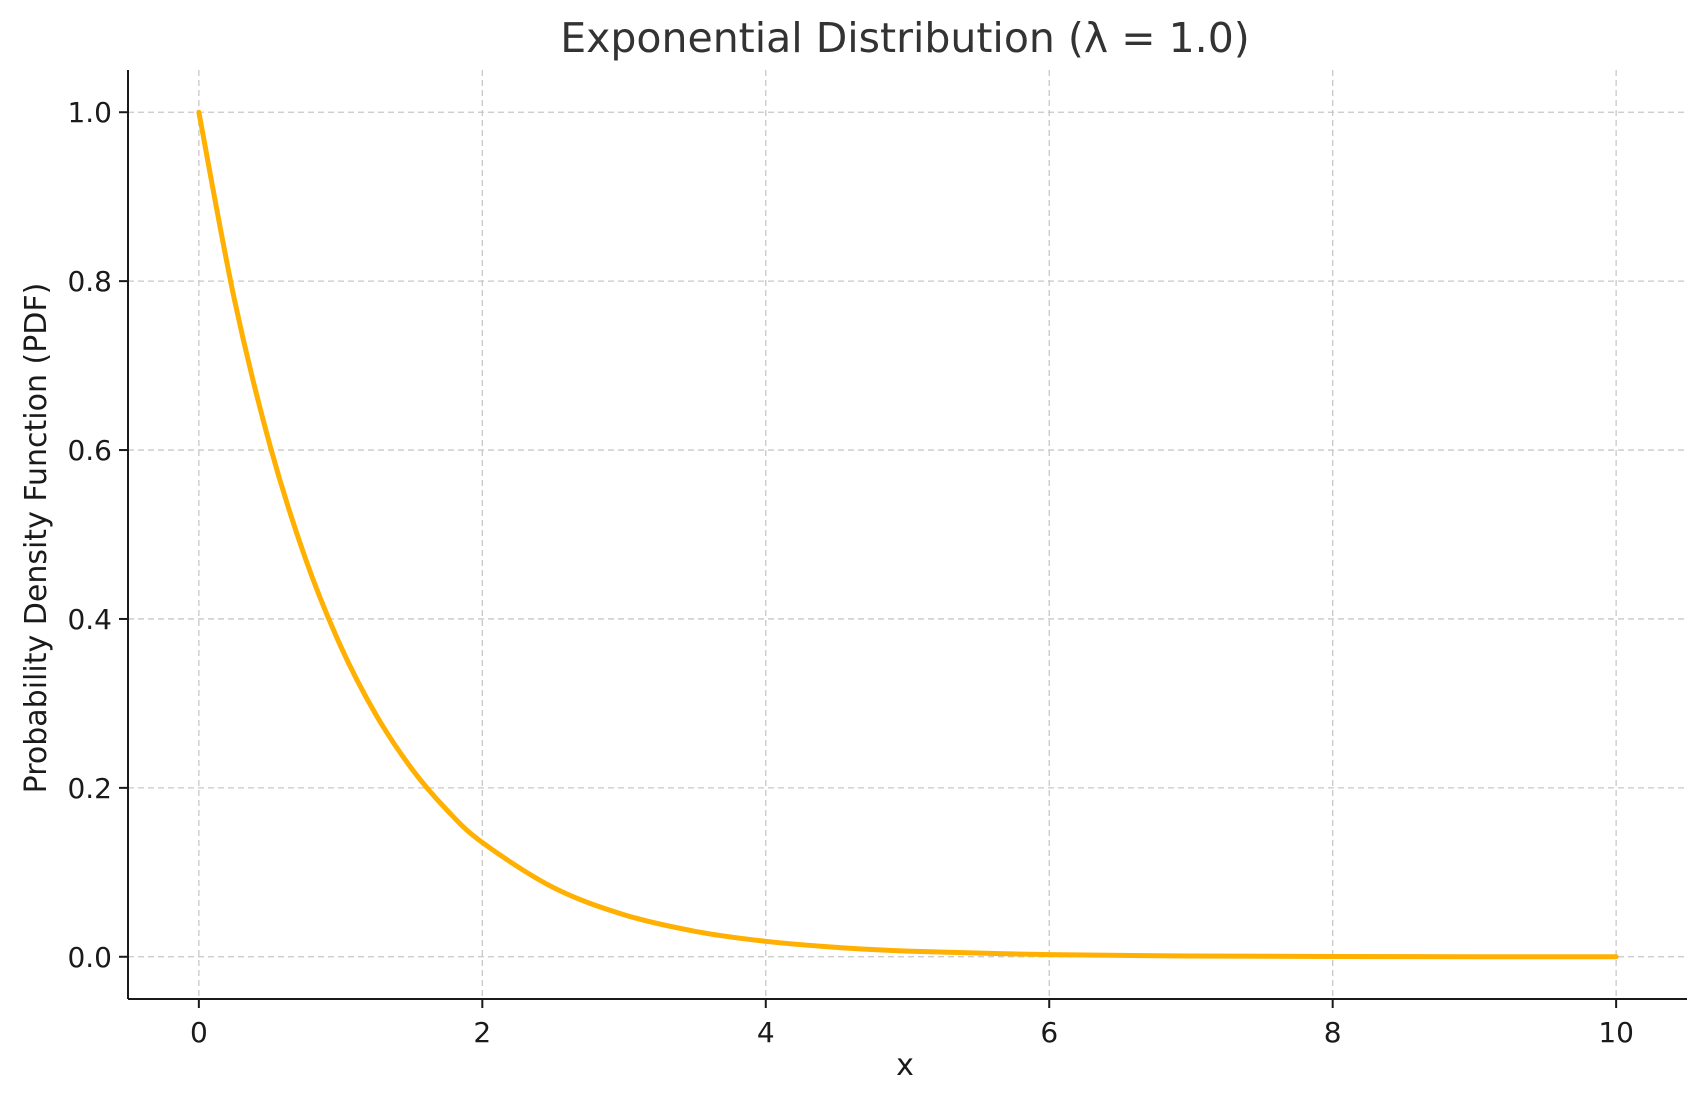  I want to click on chart-title: Exponential Distribution (λ = 1.0), so click(905, 38).